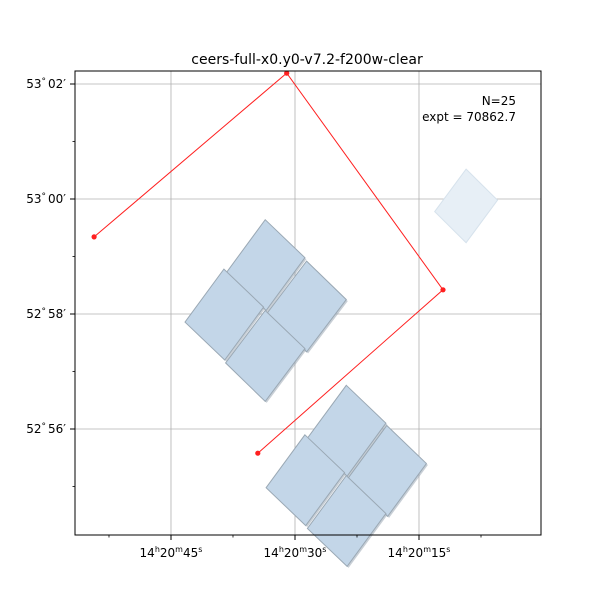 This screenshot has height=600, width=600. What do you see at coordinates (466, 206) in the screenshot?
I see `footprint-faint` at bounding box center [466, 206].